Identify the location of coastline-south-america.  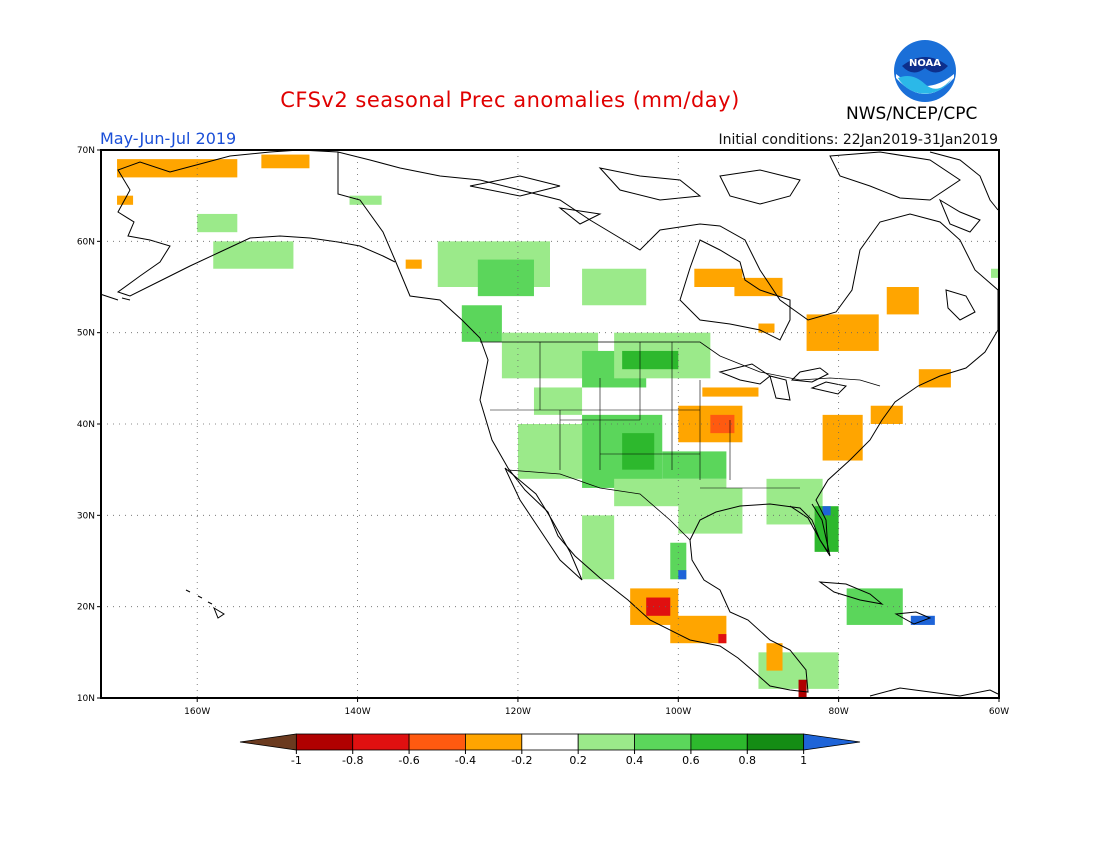
(934, 692).